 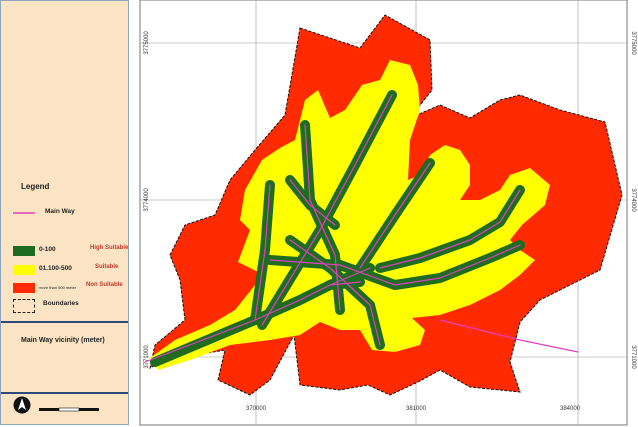 I want to click on class-high: High Suitable, so click(x=109, y=248).